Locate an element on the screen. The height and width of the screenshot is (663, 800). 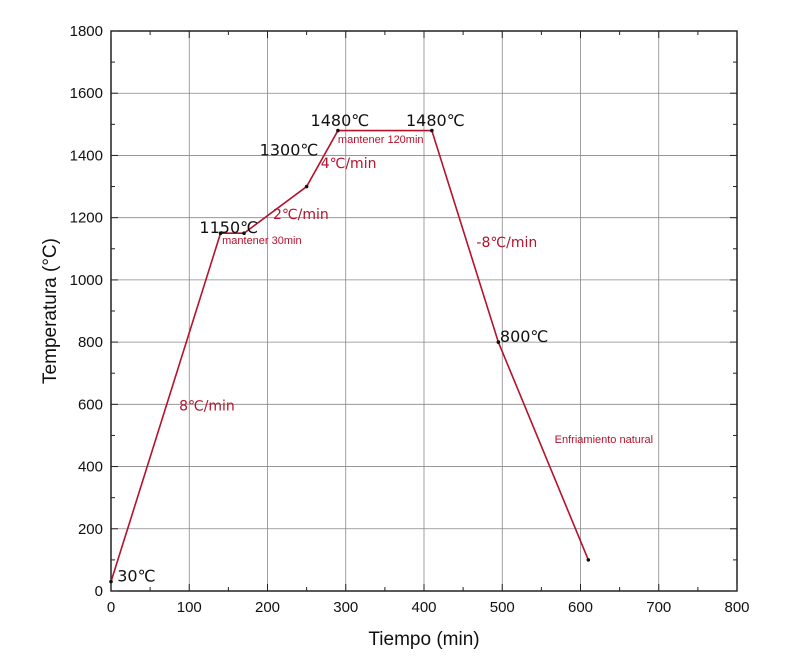
x-tick-label: 600 is located at coordinates (580, 607).